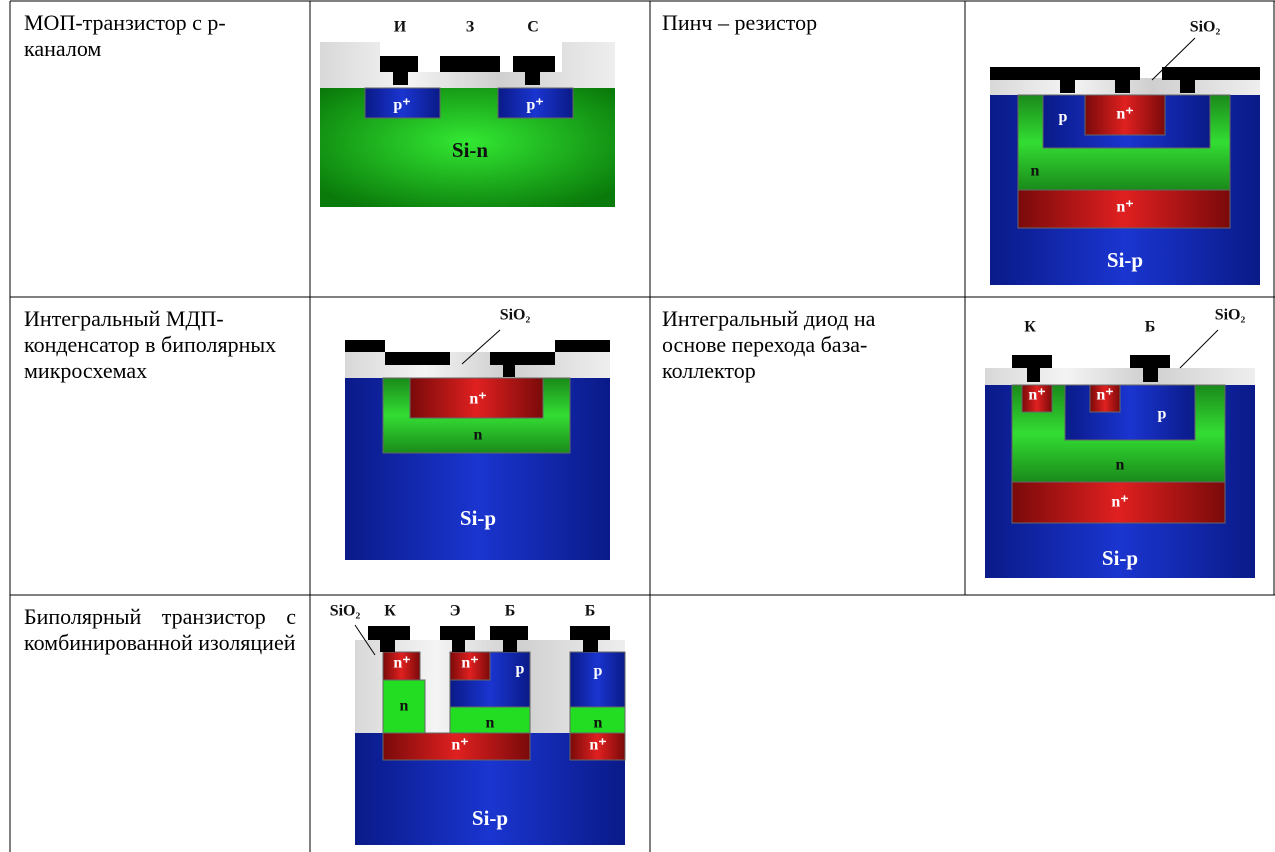 The width and height of the screenshot is (1275, 852). Describe the element at coordinates (478, 724) in the screenshot. I see `diagram-bipolar: SiO₂ К Э Б Б n⁺ n⁺ p p n n n n⁺ n⁺ Si-p` at that location.